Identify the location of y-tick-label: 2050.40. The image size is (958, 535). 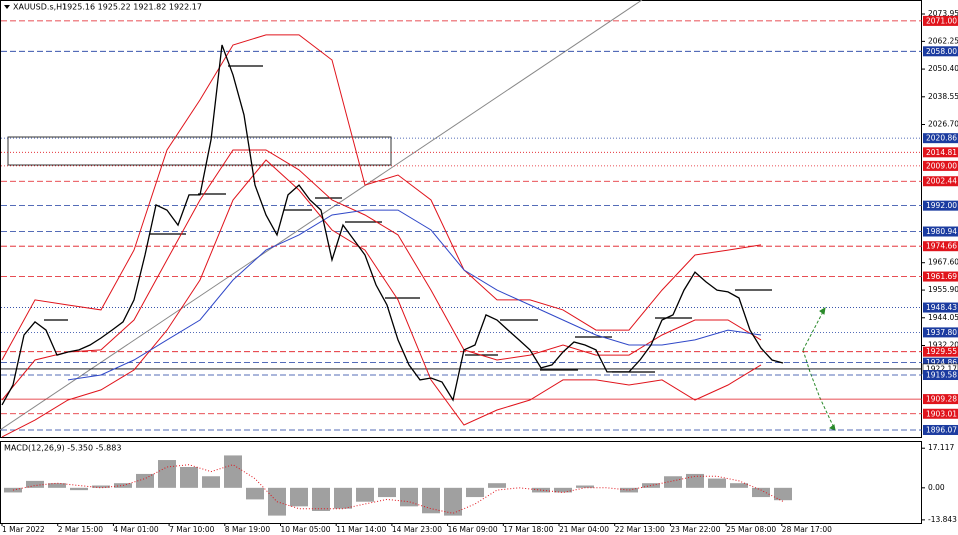
(943, 68).